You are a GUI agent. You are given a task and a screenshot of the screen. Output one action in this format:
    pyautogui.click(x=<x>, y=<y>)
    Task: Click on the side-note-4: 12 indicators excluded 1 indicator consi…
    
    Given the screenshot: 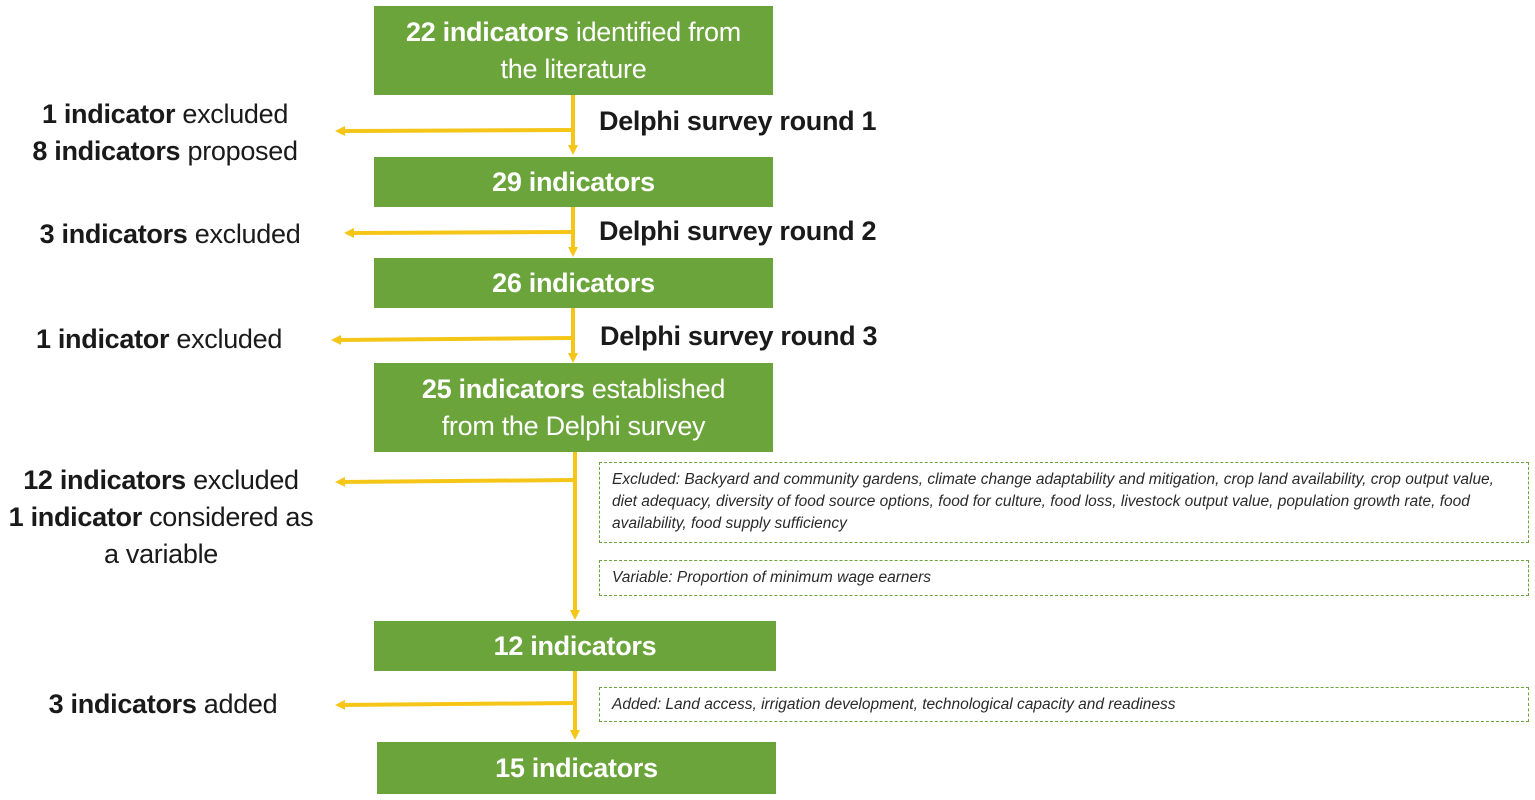 What is the action you would take?
    pyautogui.click(x=161, y=517)
    